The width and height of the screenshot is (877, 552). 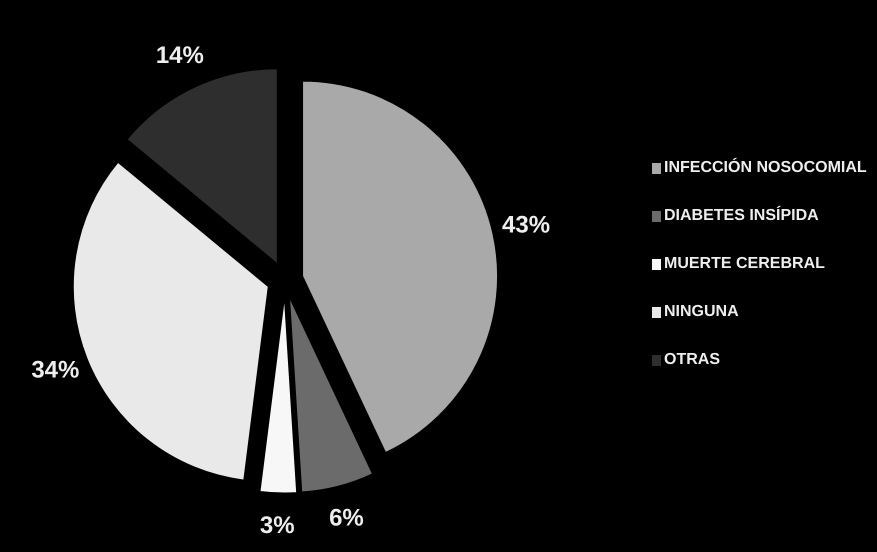 What do you see at coordinates (742, 214) in the screenshot?
I see `legend-label: DIABETES INSÍPIDA` at bounding box center [742, 214].